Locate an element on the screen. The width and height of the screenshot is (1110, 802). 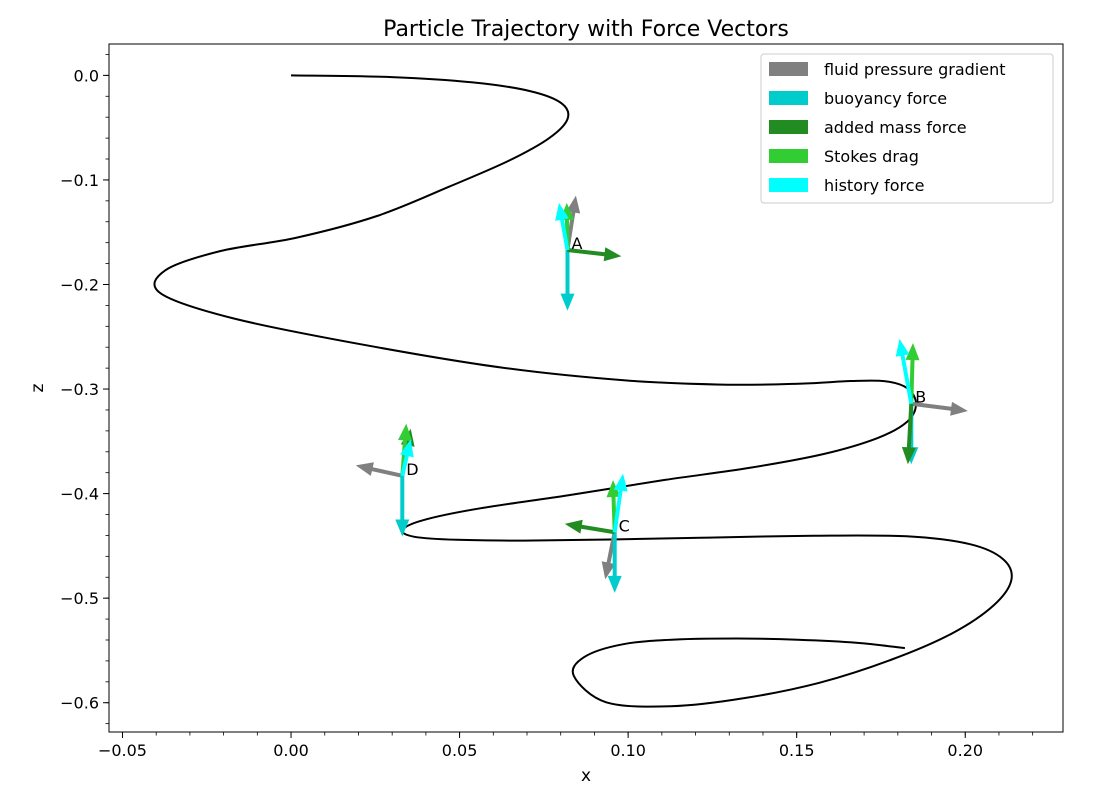
x-tick-label: 0.00 is located at coordinates (291, 750).